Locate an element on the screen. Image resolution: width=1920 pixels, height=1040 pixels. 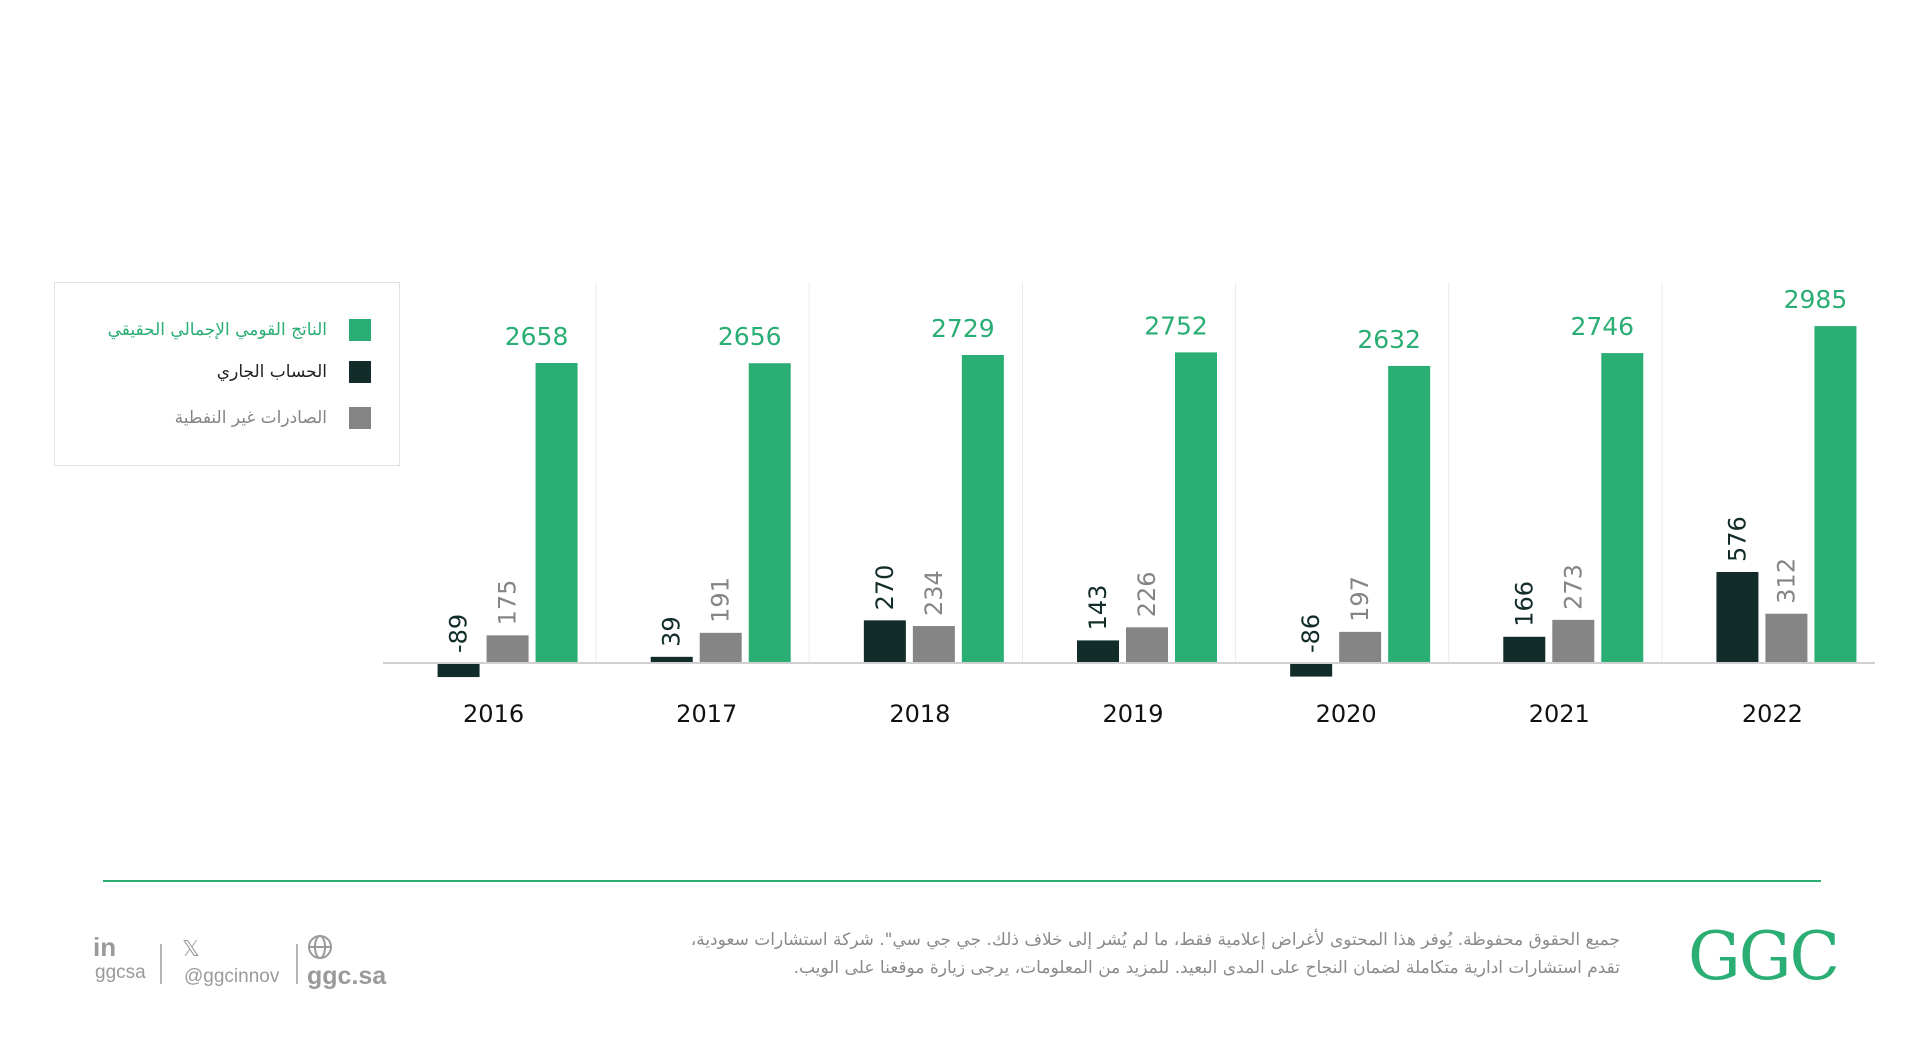
bar-gdp-2022 is located at coordinates (1835, 494).